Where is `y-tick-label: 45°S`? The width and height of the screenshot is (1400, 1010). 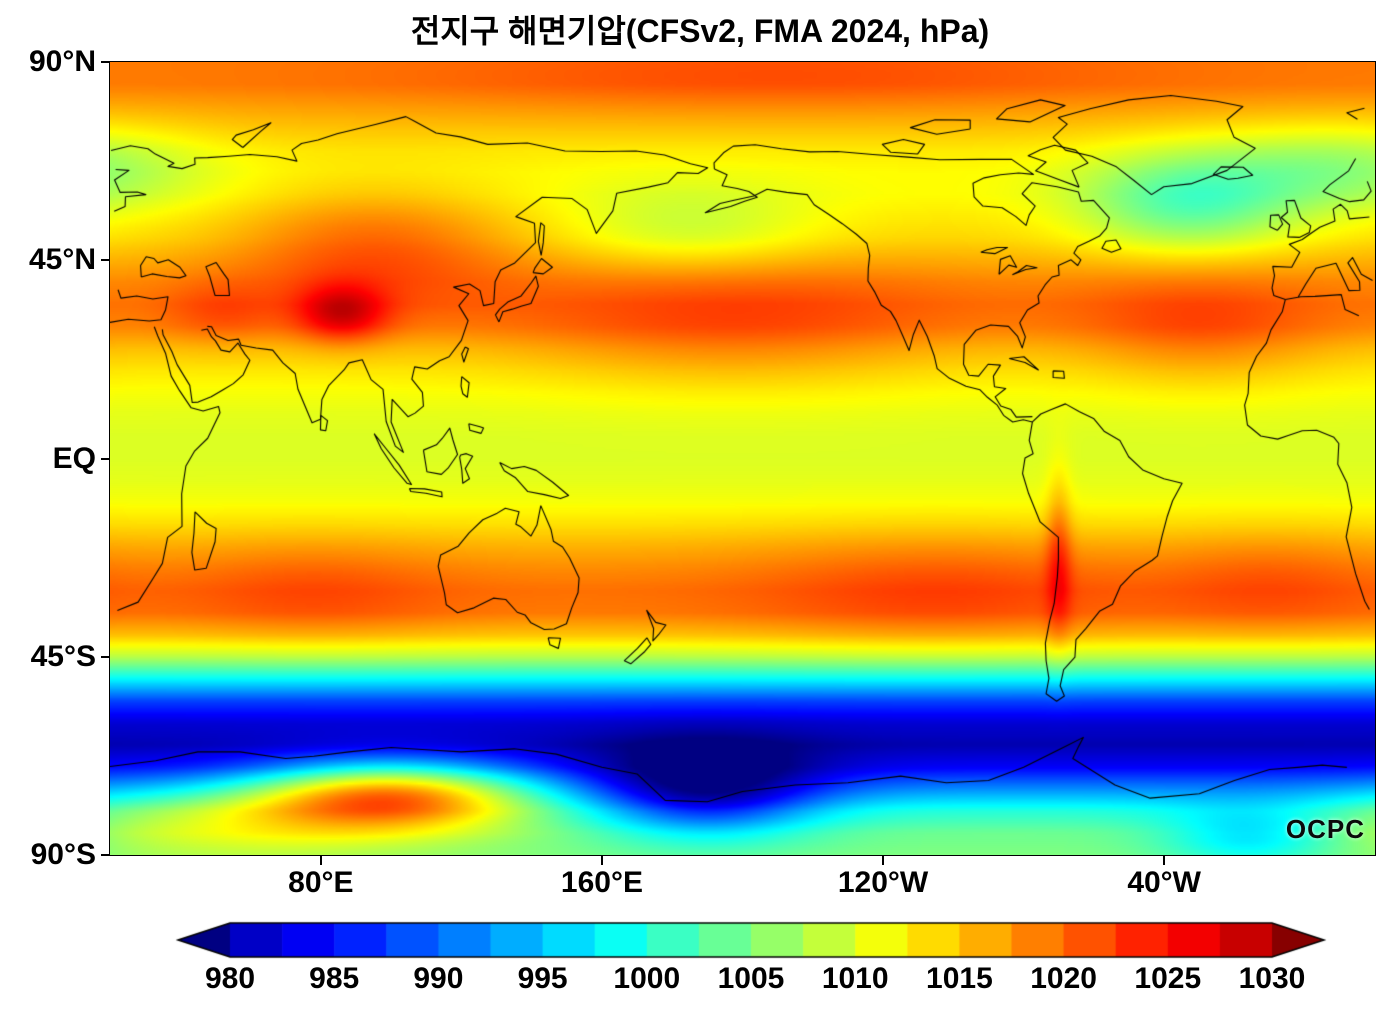
y-tick-label: 45°S is located at coordinates (63, 656).